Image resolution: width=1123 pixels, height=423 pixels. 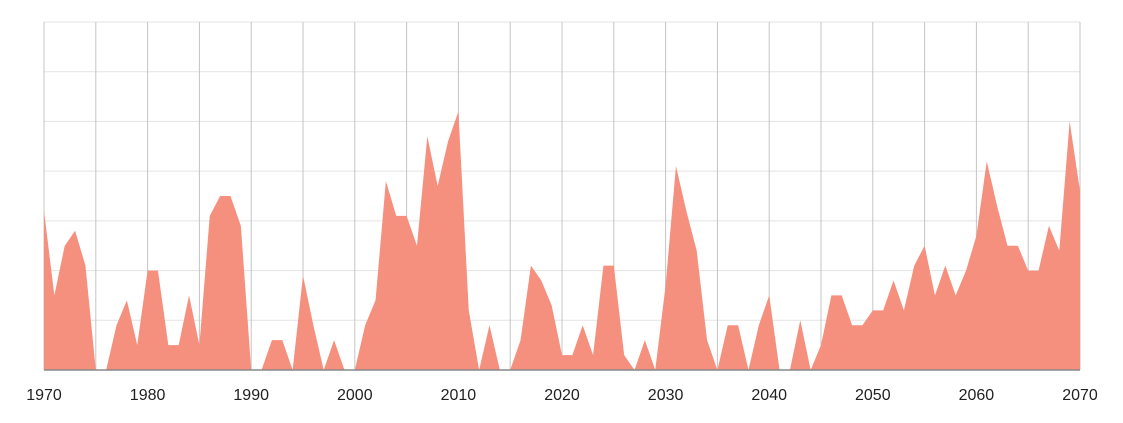 I want to click on x-tick-label: 1990, so click(x=251, y=395).